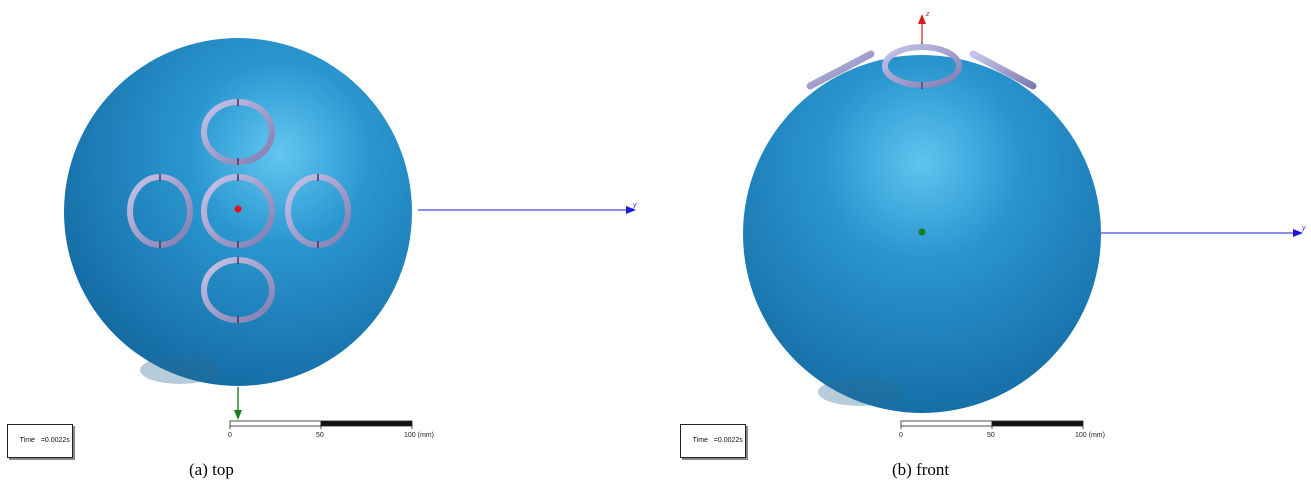 The width and height of the screenshot is (1311, 493). I want to click on z-axis-label: z, so click(927, 14).